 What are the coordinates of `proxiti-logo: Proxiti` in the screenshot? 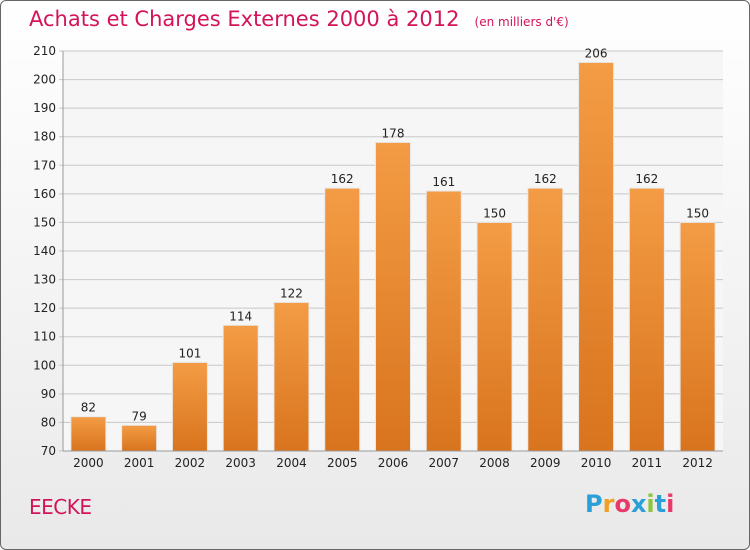 It's located at (629, 504).